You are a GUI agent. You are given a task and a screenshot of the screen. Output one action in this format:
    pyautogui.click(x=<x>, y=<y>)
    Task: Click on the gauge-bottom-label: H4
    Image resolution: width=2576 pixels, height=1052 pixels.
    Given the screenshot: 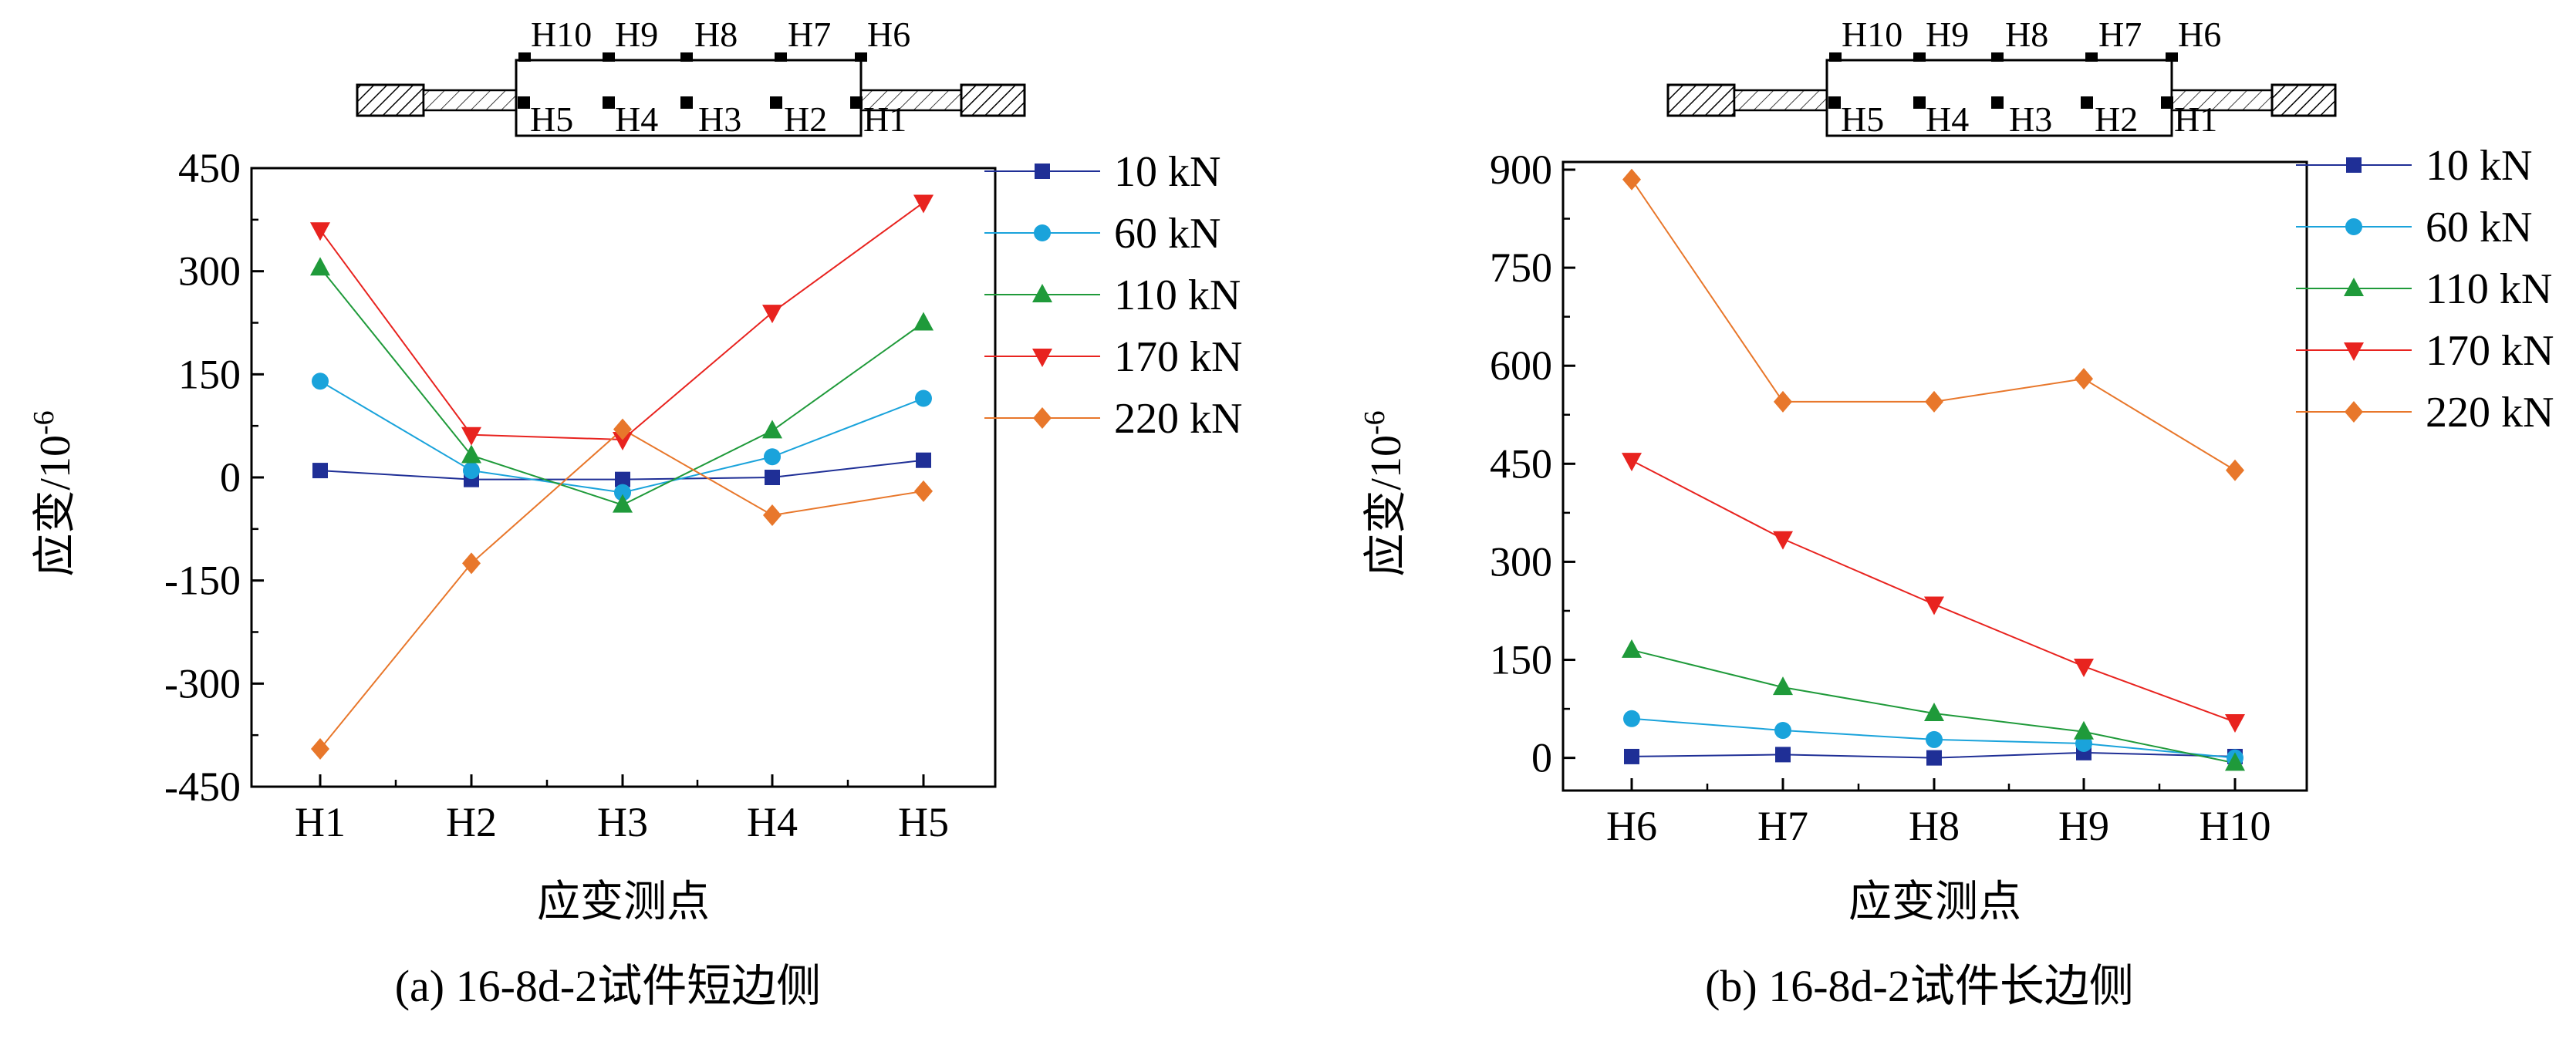 What is the action you would take?
    pyautogui.click(x=636, y=119)
    